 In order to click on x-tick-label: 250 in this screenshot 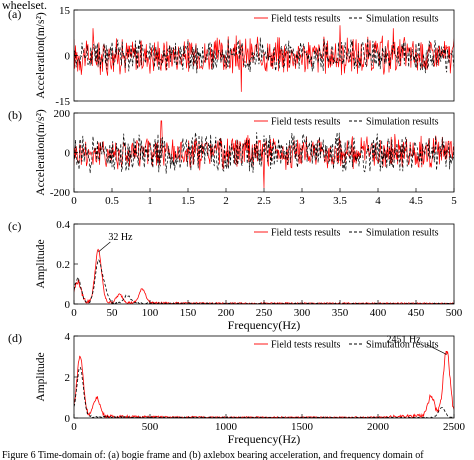, I will do `click(264, 313)`.